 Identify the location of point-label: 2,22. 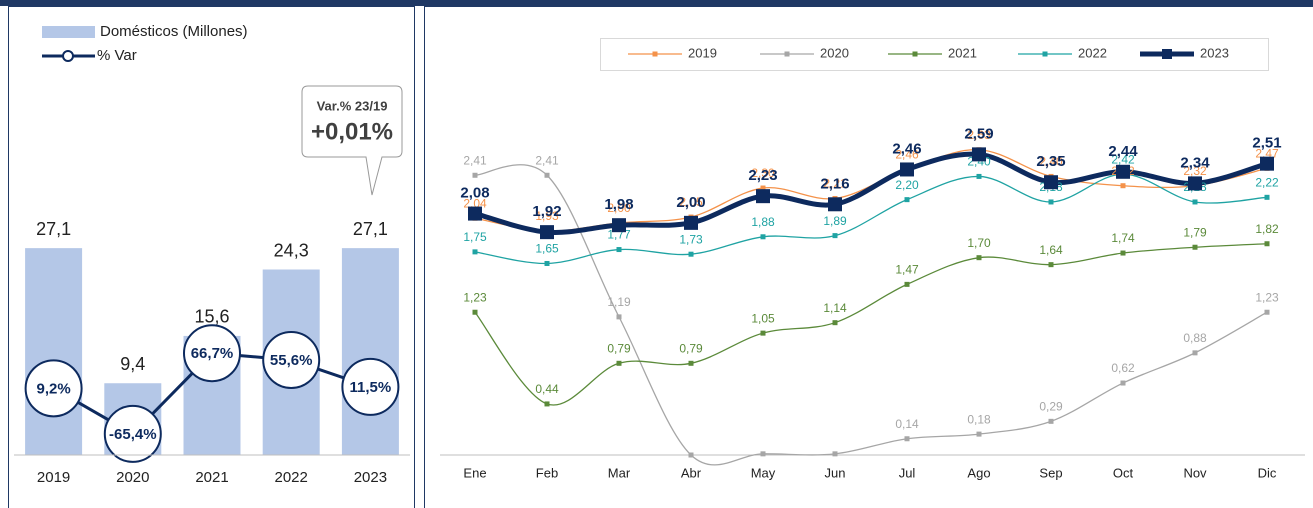
(1267, 182).